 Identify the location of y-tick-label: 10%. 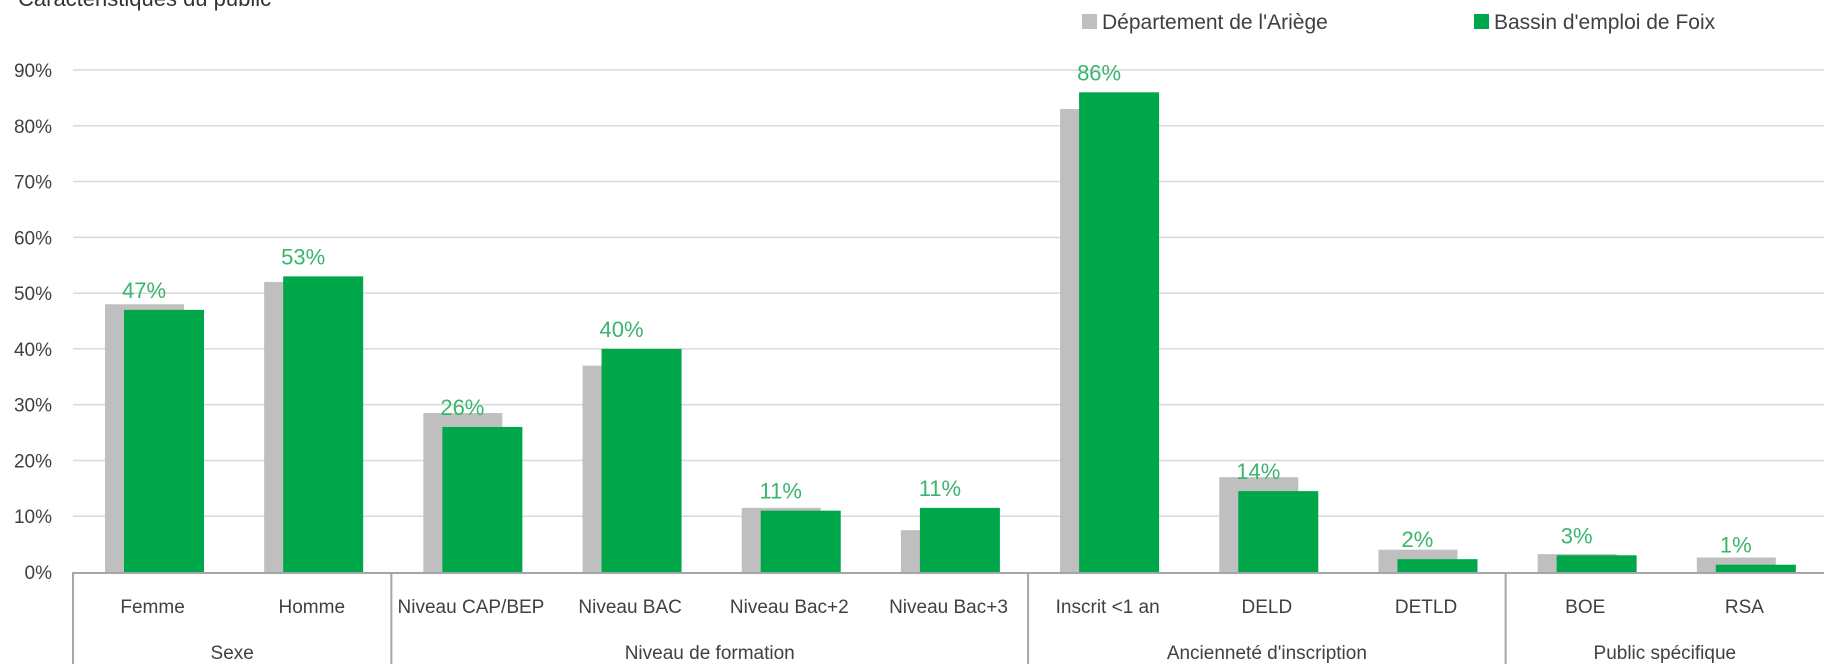
(33, 517).